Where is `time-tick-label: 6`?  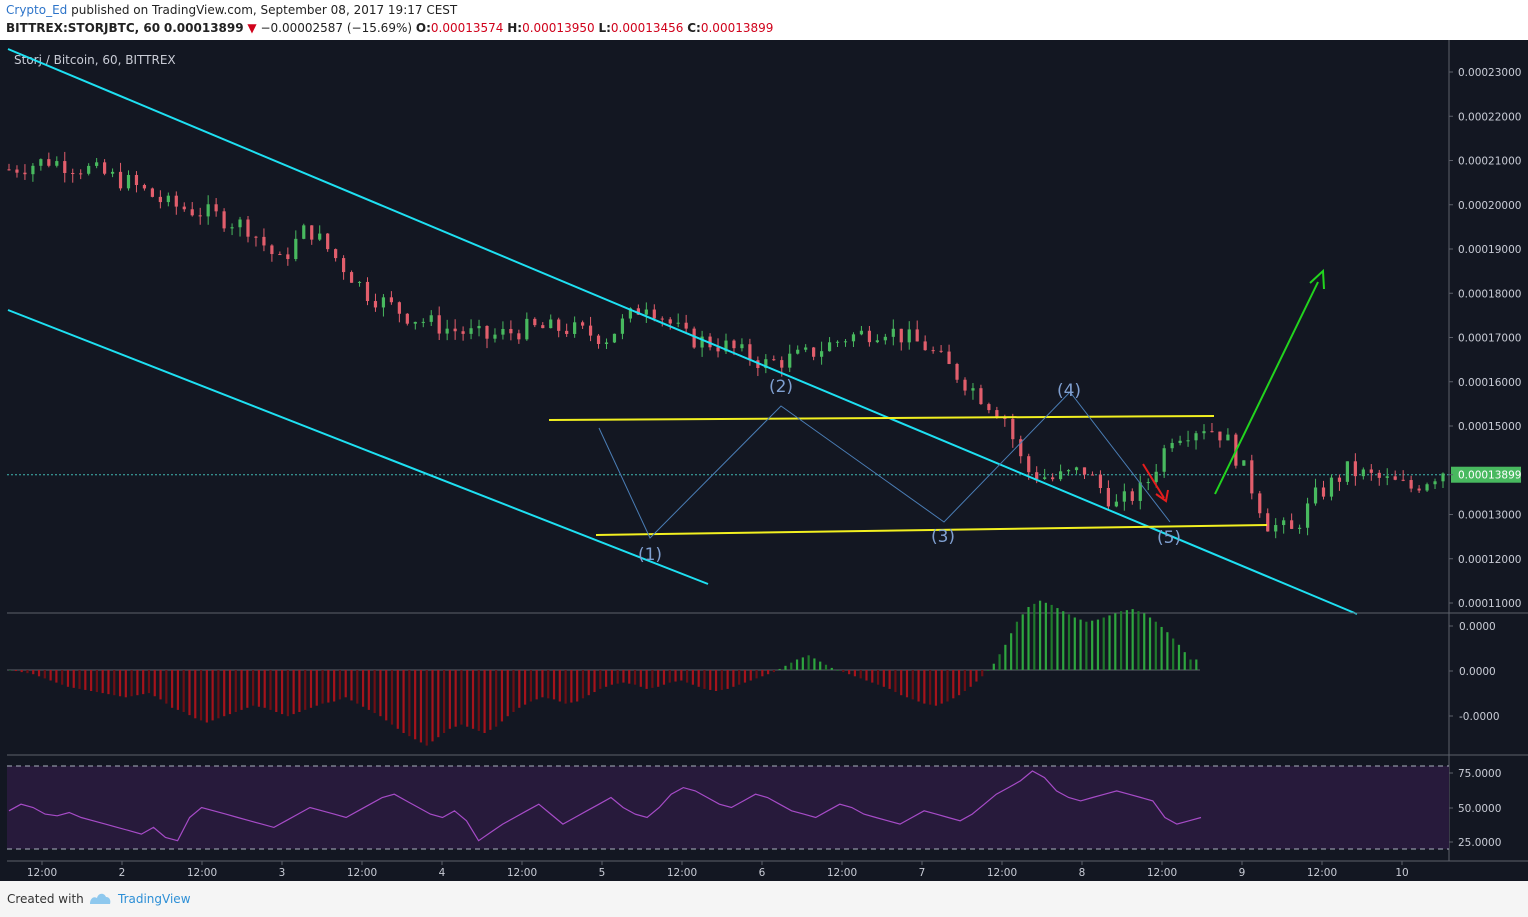 time-tick-label: 6 is located at coordinates (762, 873).